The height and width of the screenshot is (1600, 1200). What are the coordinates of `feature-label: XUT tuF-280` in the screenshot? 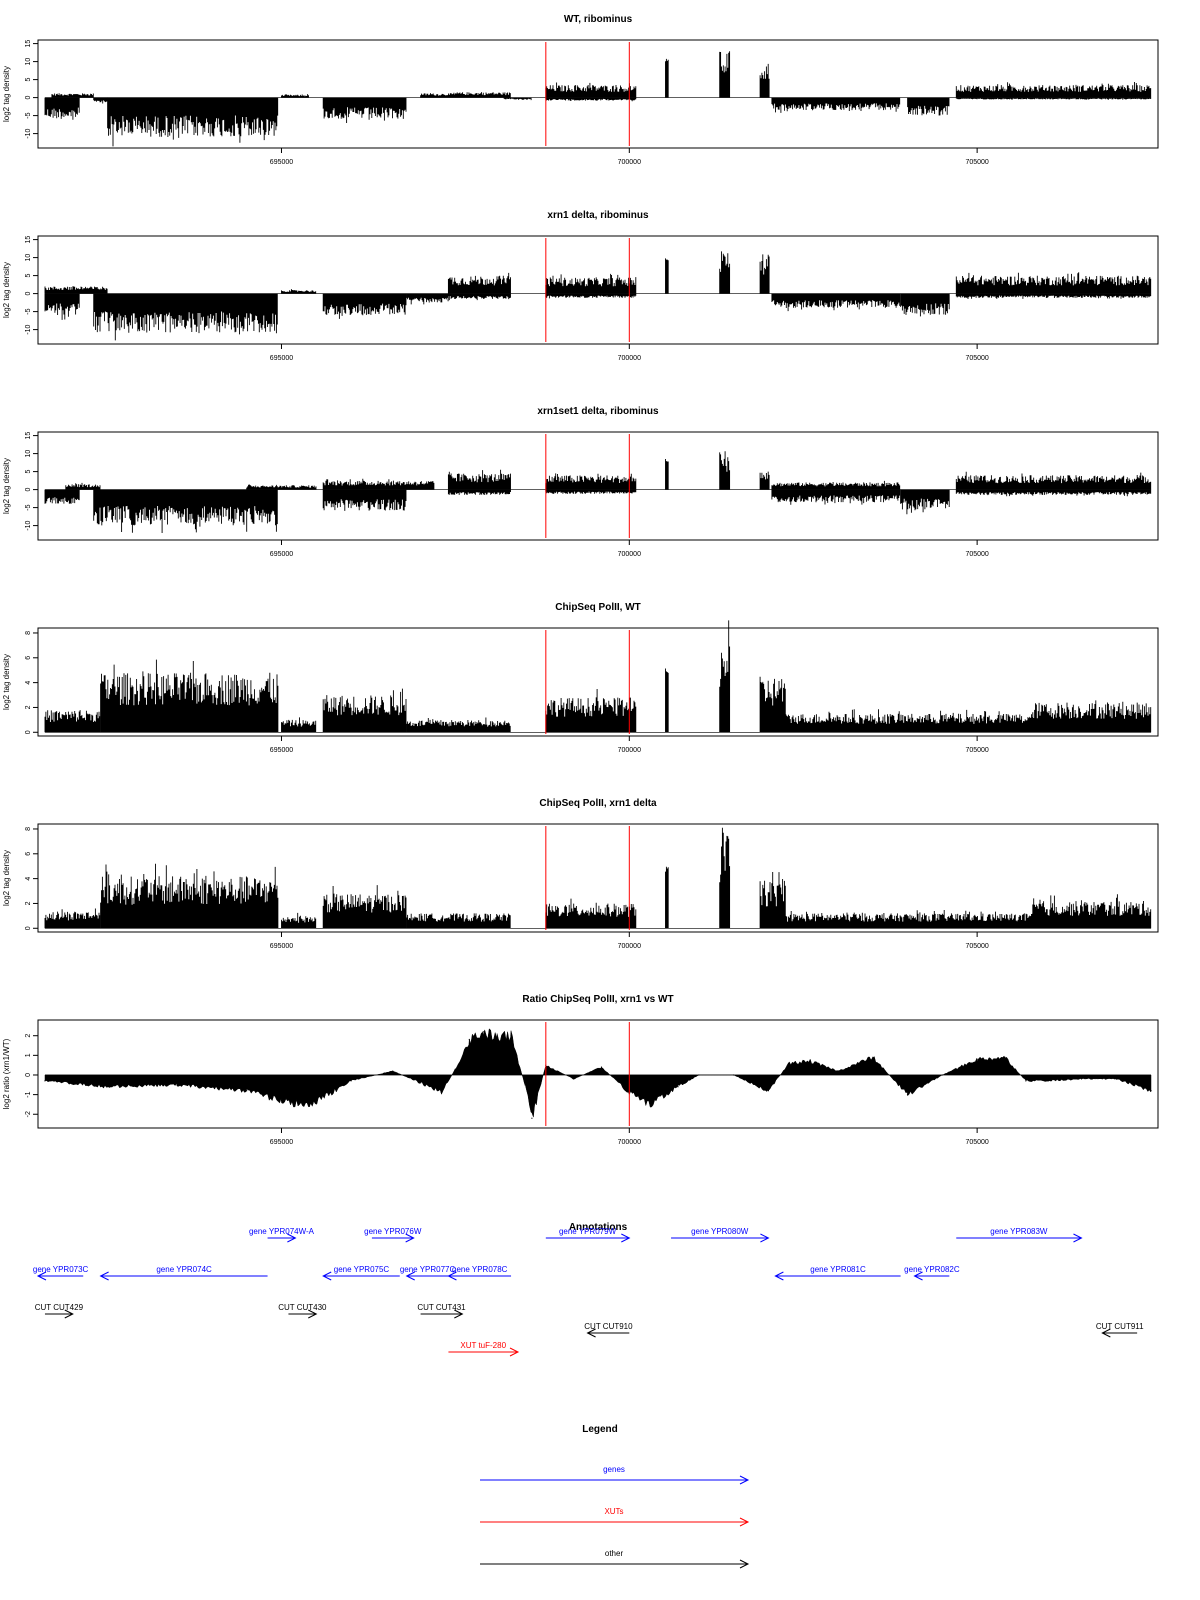 It's located at (483, 1345).